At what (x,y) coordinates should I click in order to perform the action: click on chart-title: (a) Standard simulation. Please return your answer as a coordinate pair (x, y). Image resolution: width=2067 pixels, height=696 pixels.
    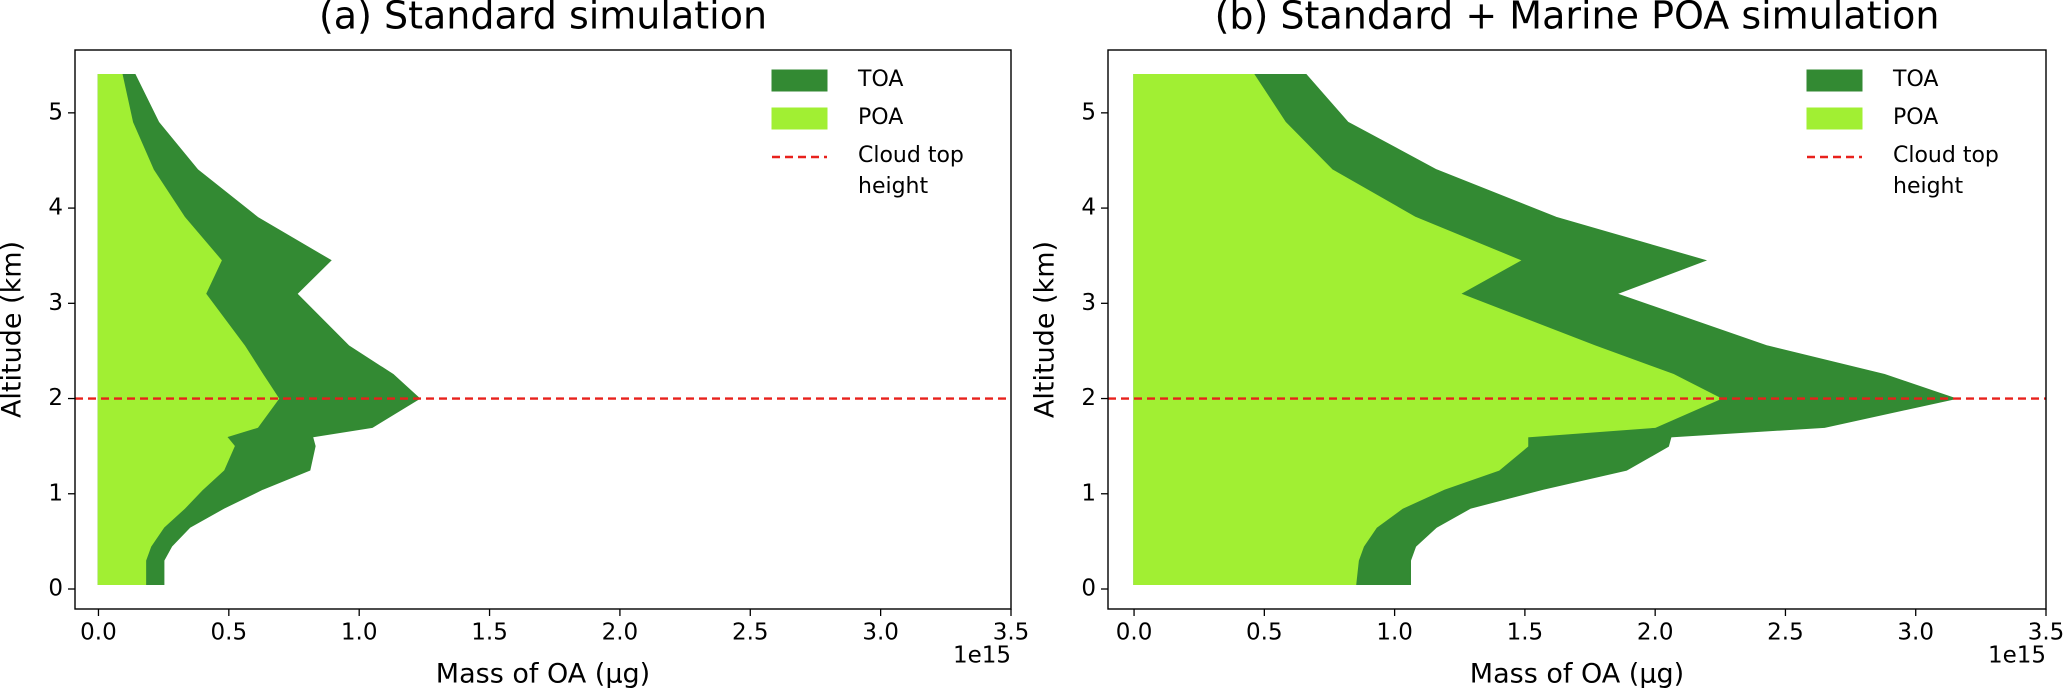
    Looking at the image, I should click on (543, 19).